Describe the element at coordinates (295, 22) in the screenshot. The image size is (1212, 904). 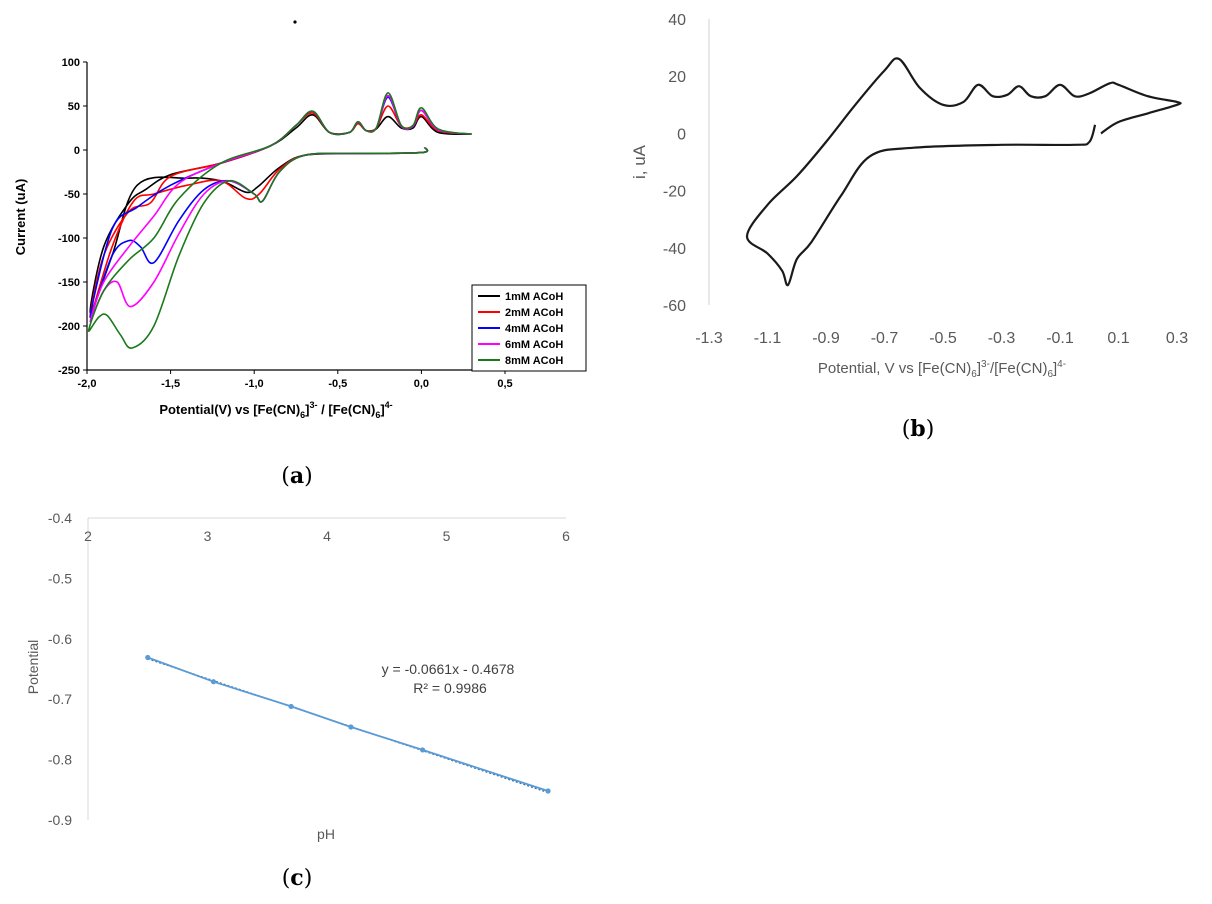
I see `stray-dot` at that location.